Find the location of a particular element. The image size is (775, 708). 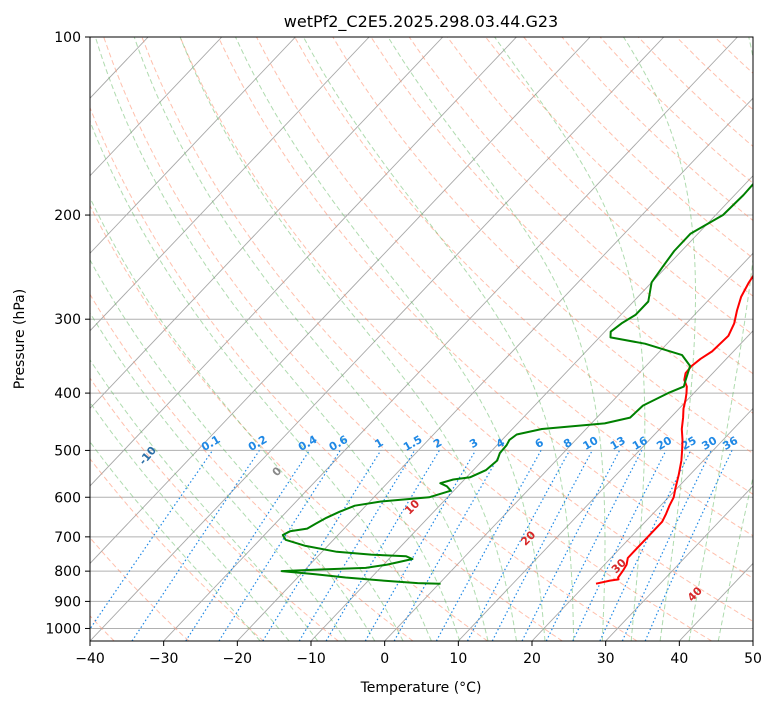

y-tick-label: 500 is located at coordinates (67, 451).